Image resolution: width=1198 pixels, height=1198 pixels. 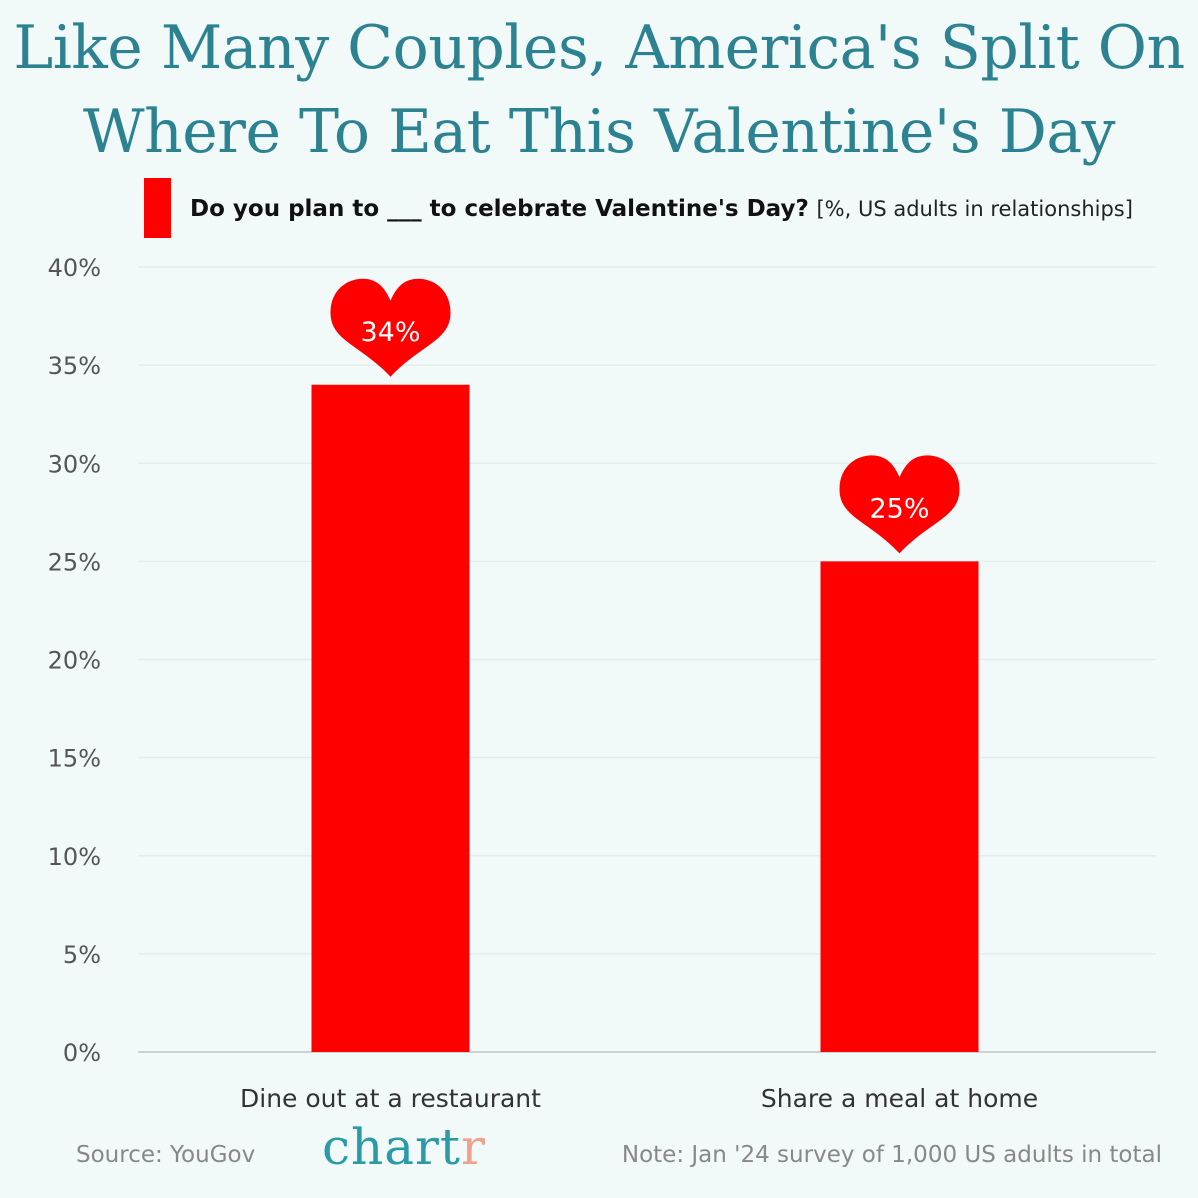 I want to click on brand-logo: chartr, so click(x=404, y=1147).